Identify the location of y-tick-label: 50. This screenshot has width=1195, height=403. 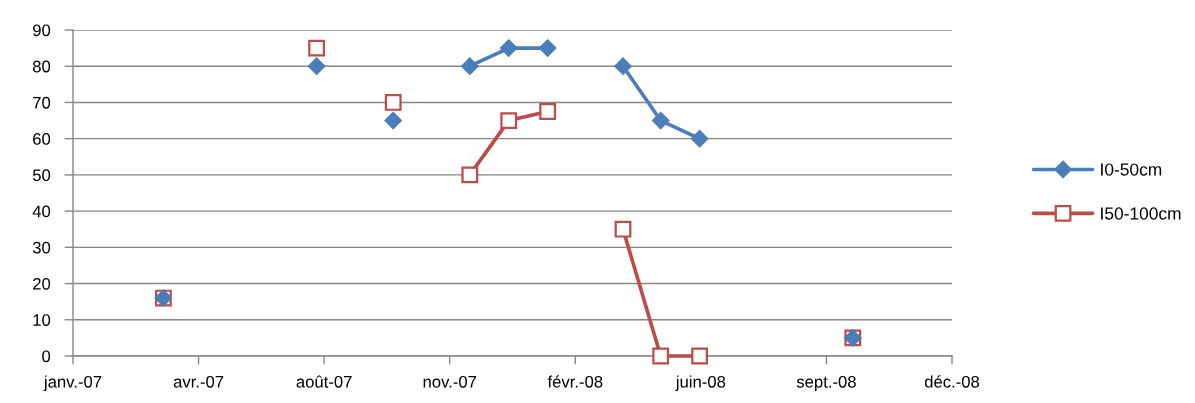
(41, 175).